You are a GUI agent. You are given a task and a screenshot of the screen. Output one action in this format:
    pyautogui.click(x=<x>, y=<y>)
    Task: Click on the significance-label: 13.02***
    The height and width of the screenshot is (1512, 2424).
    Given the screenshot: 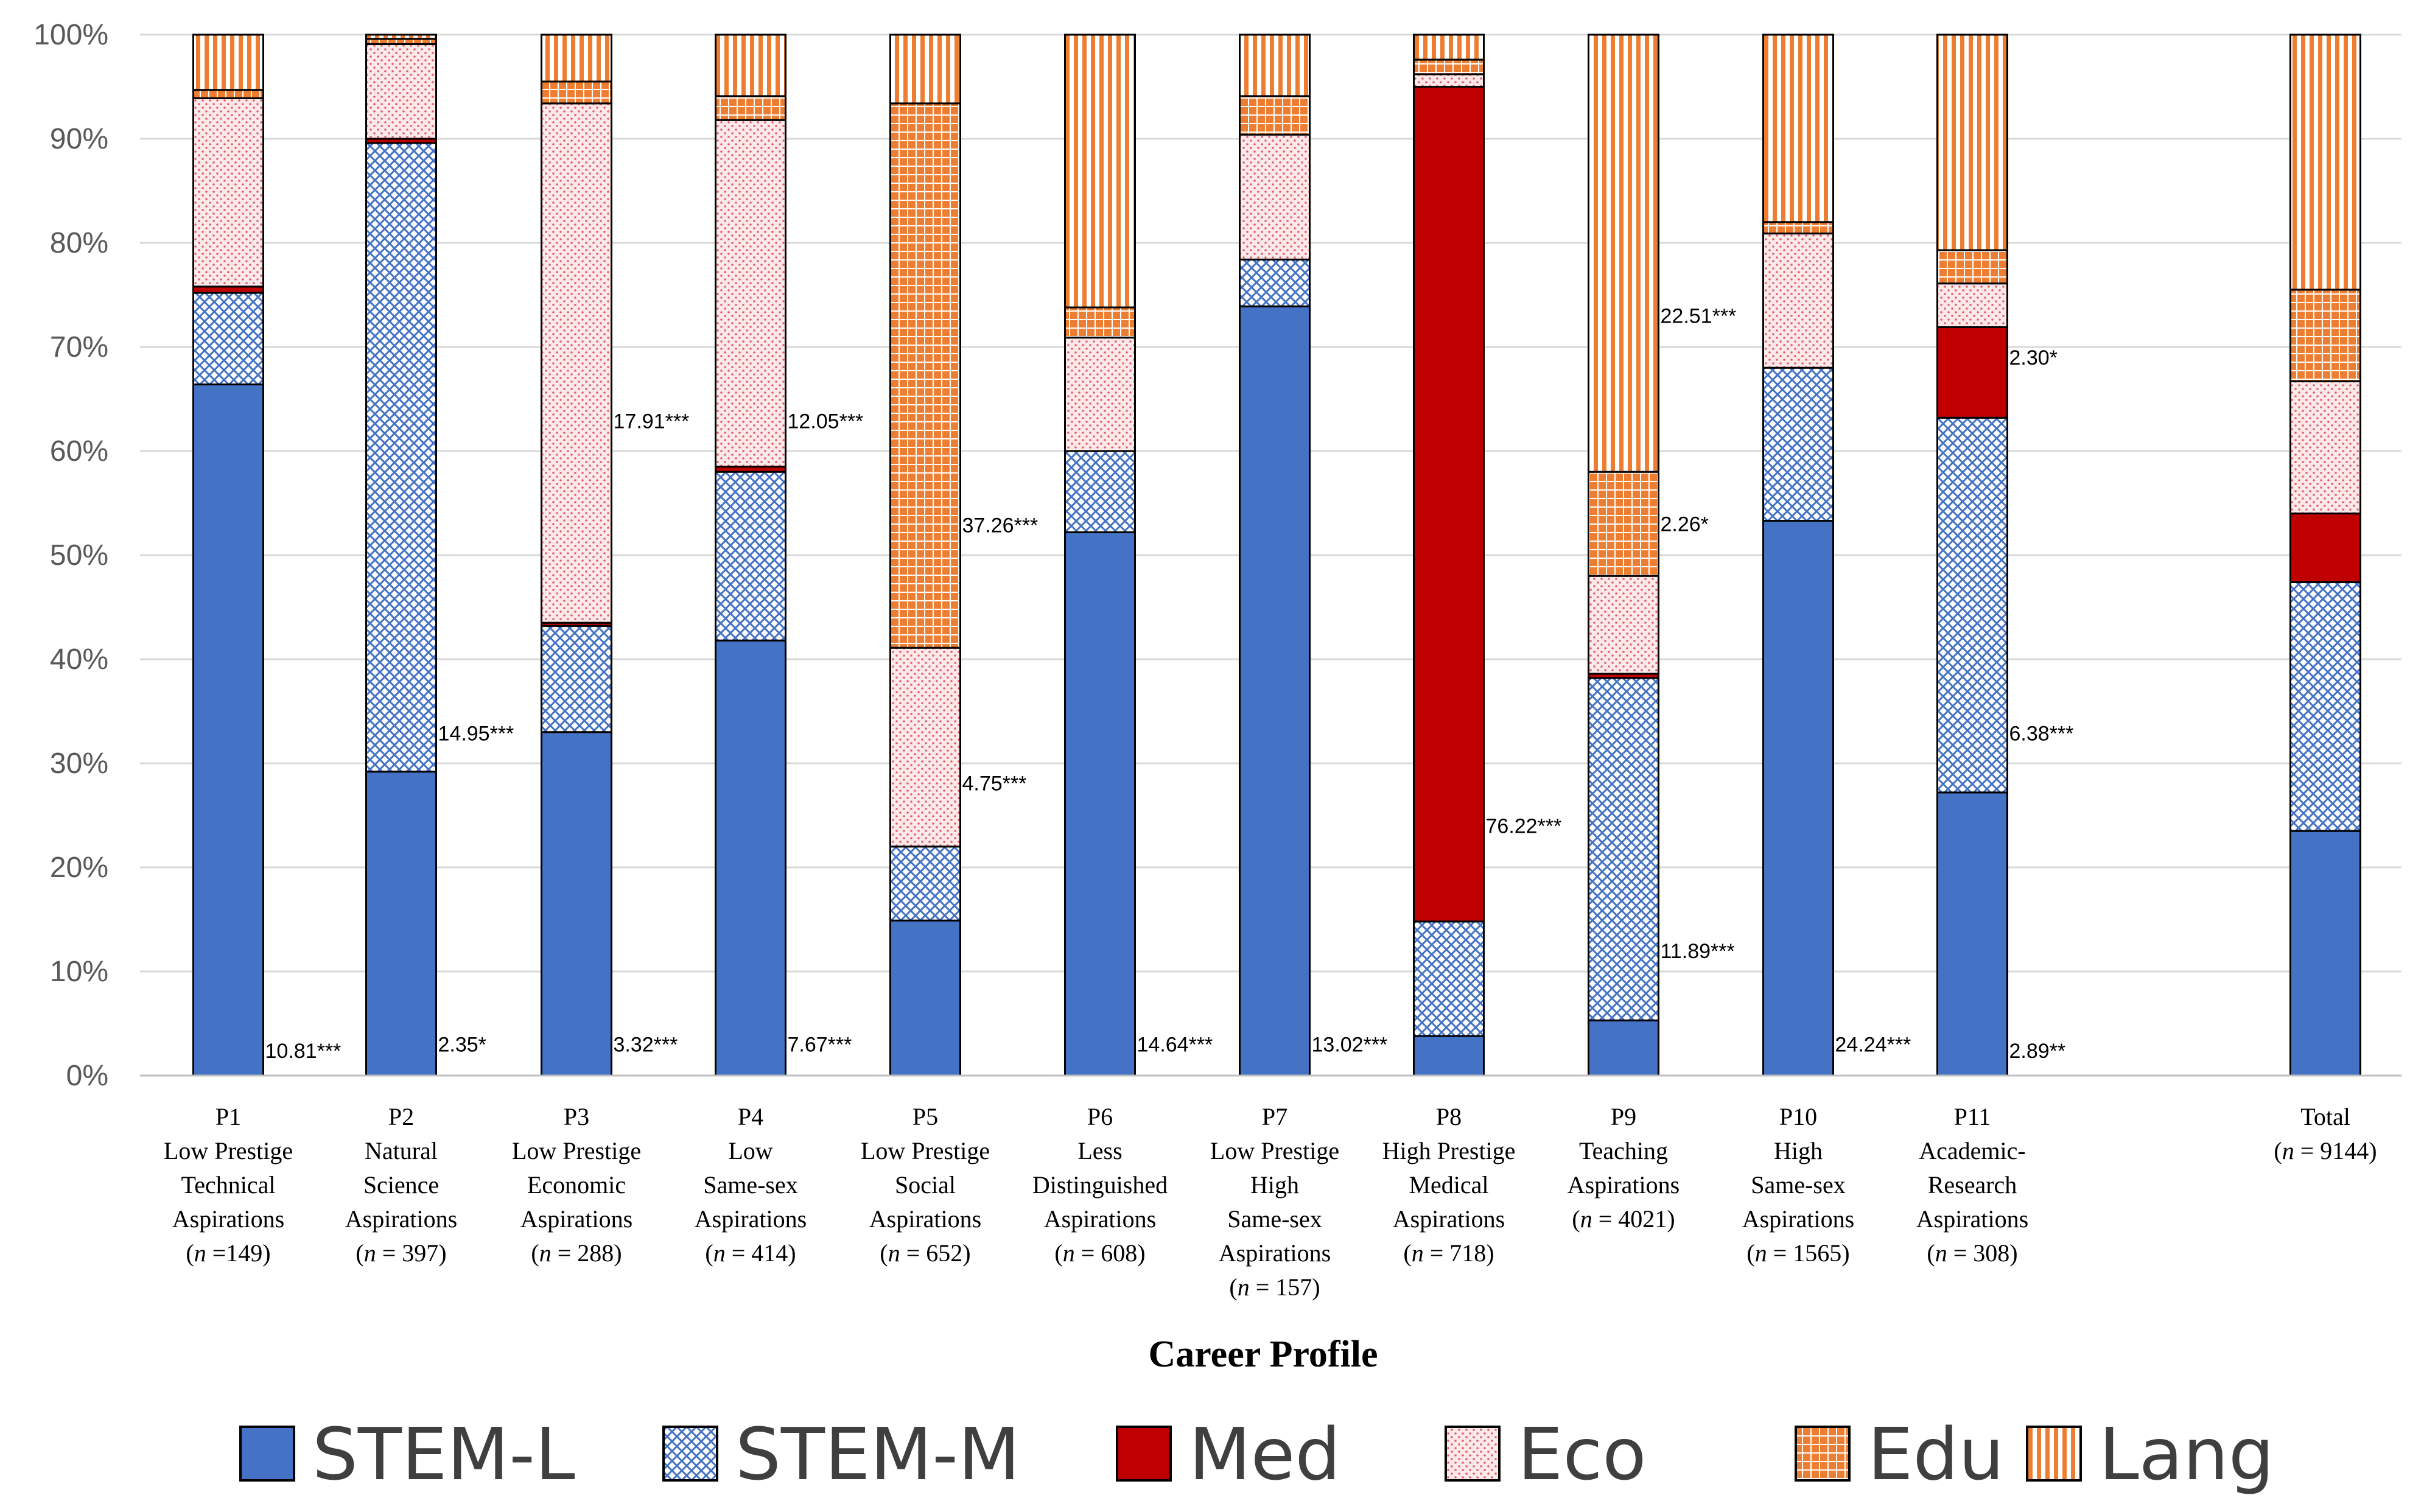 What is the action you would take?
    pyautogui.click(x=1350, y=1045)
    